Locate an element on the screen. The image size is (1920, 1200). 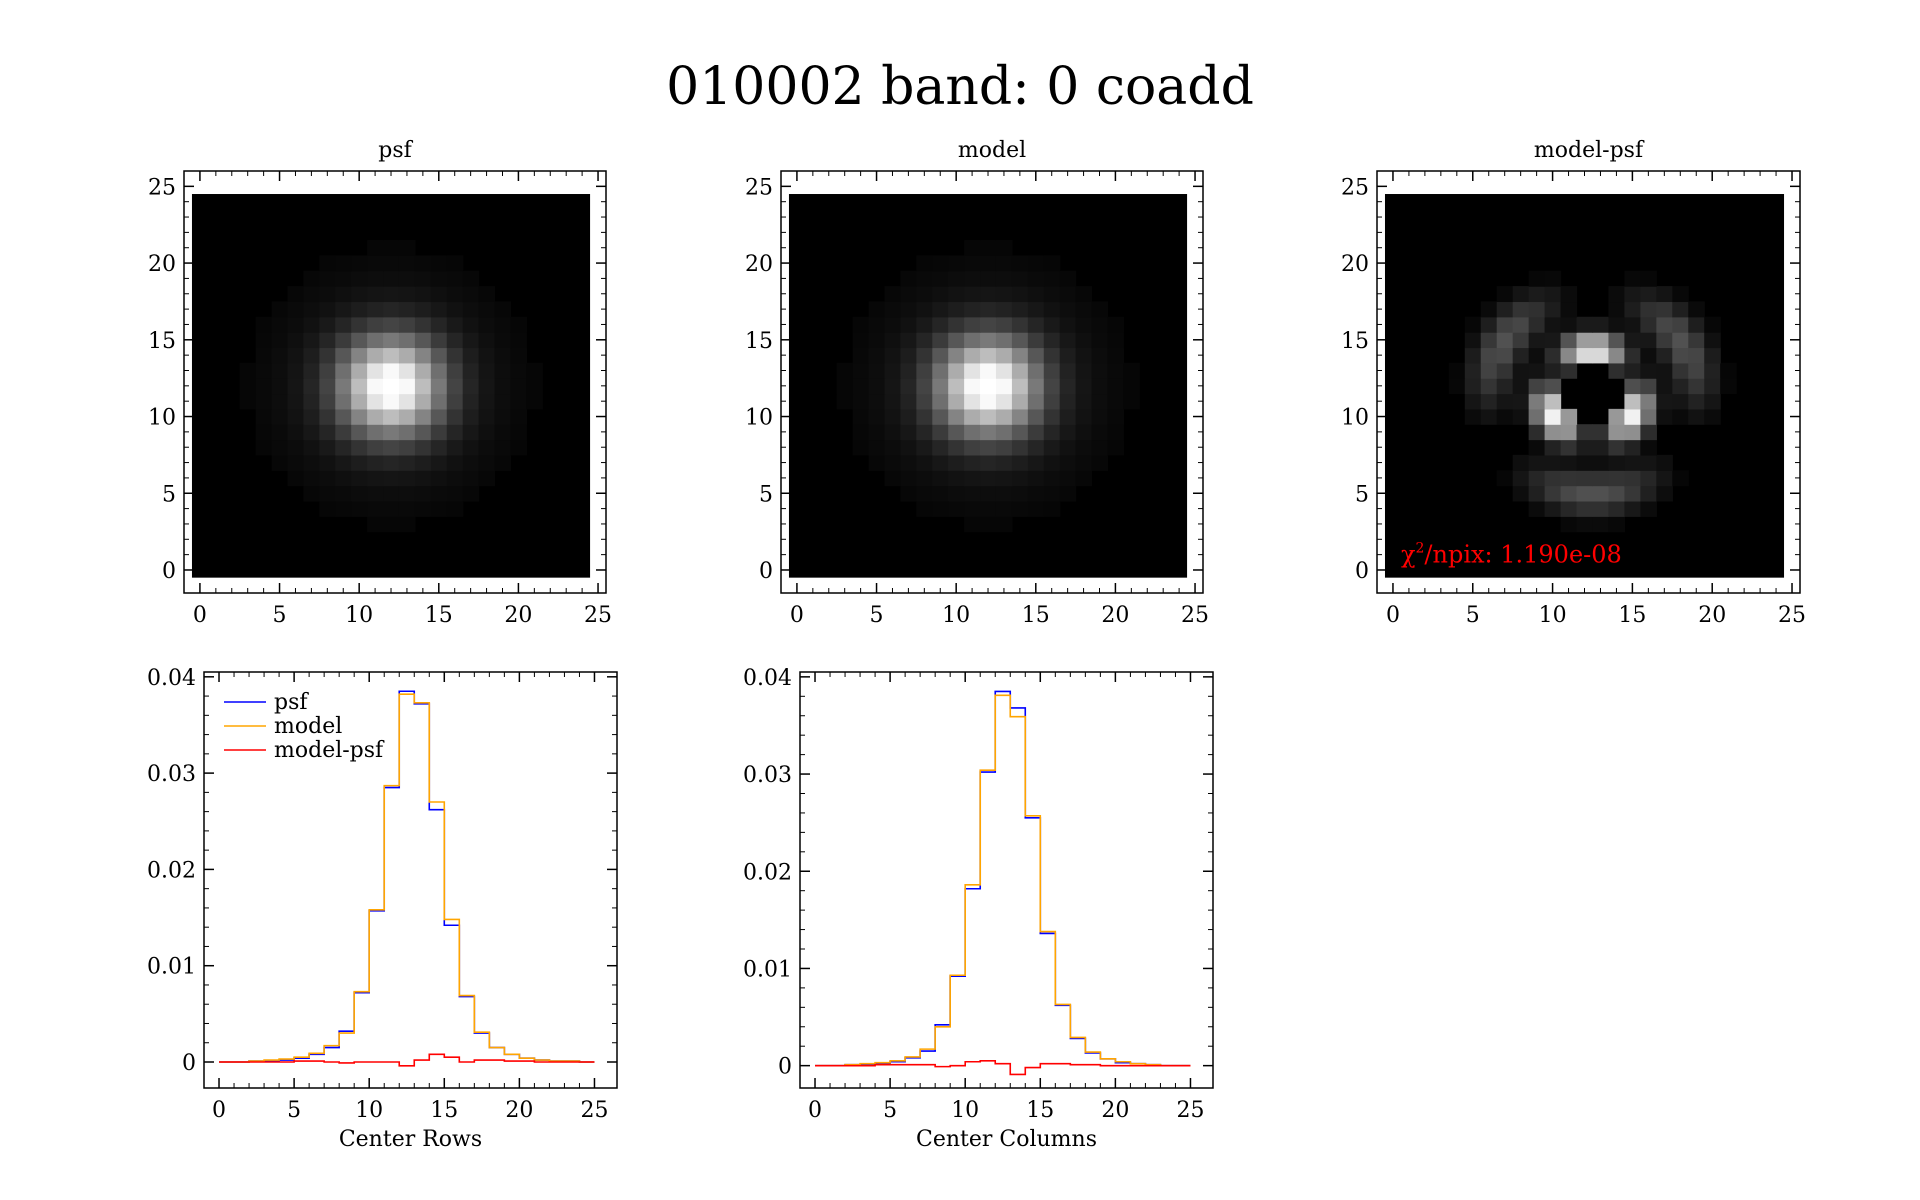
chi2-annotation: χ2/npix: 1.190e-08 is located at coordinates (1511, 554).